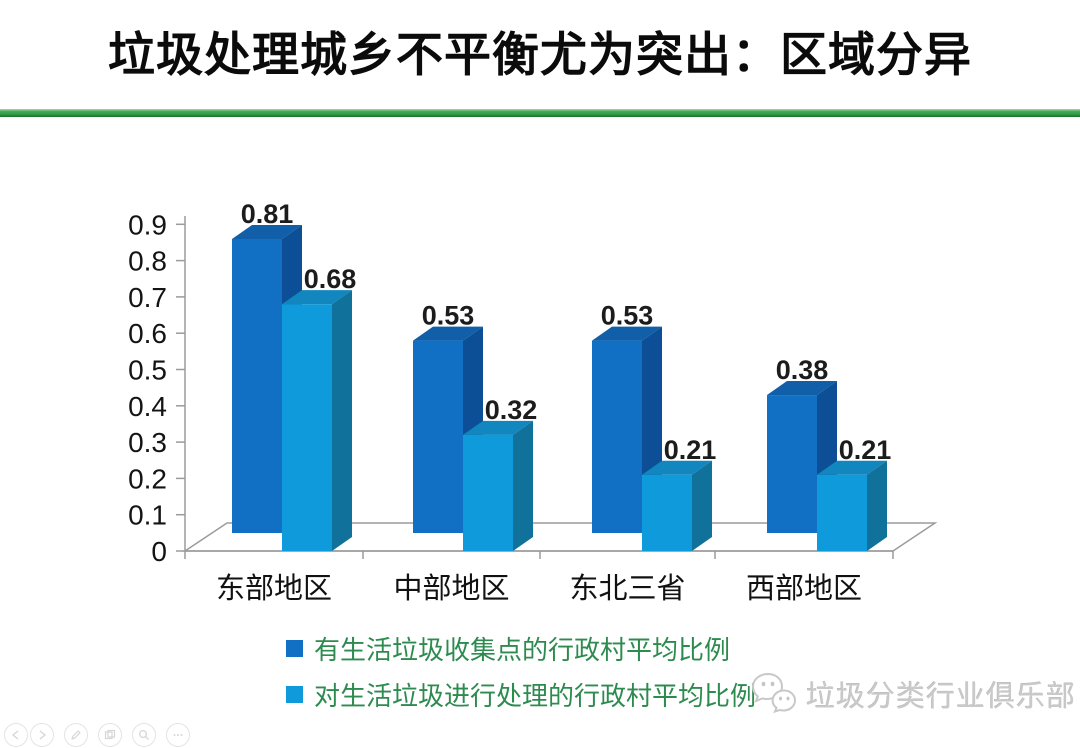  I want to click on wechat-icon, so click(774, 693).